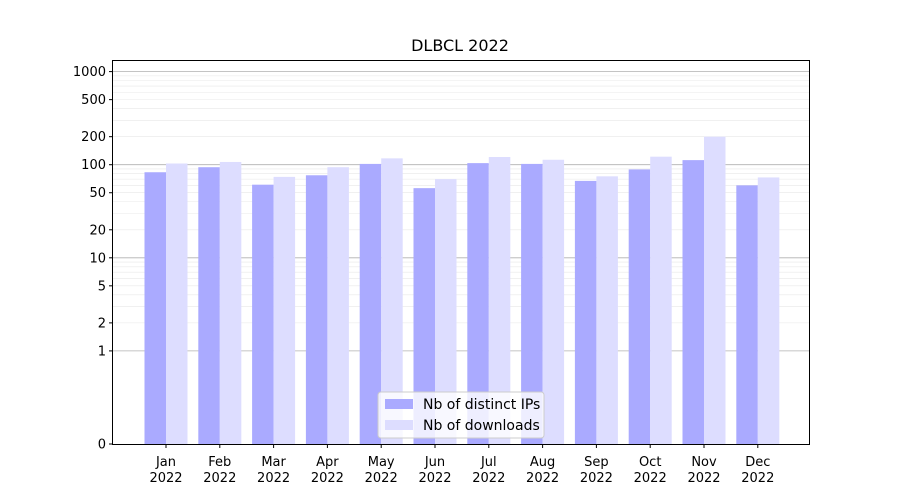 The height and width of the screenshot is (500, 900). I want to click on y-tick-label: 100, so click(93, 165).